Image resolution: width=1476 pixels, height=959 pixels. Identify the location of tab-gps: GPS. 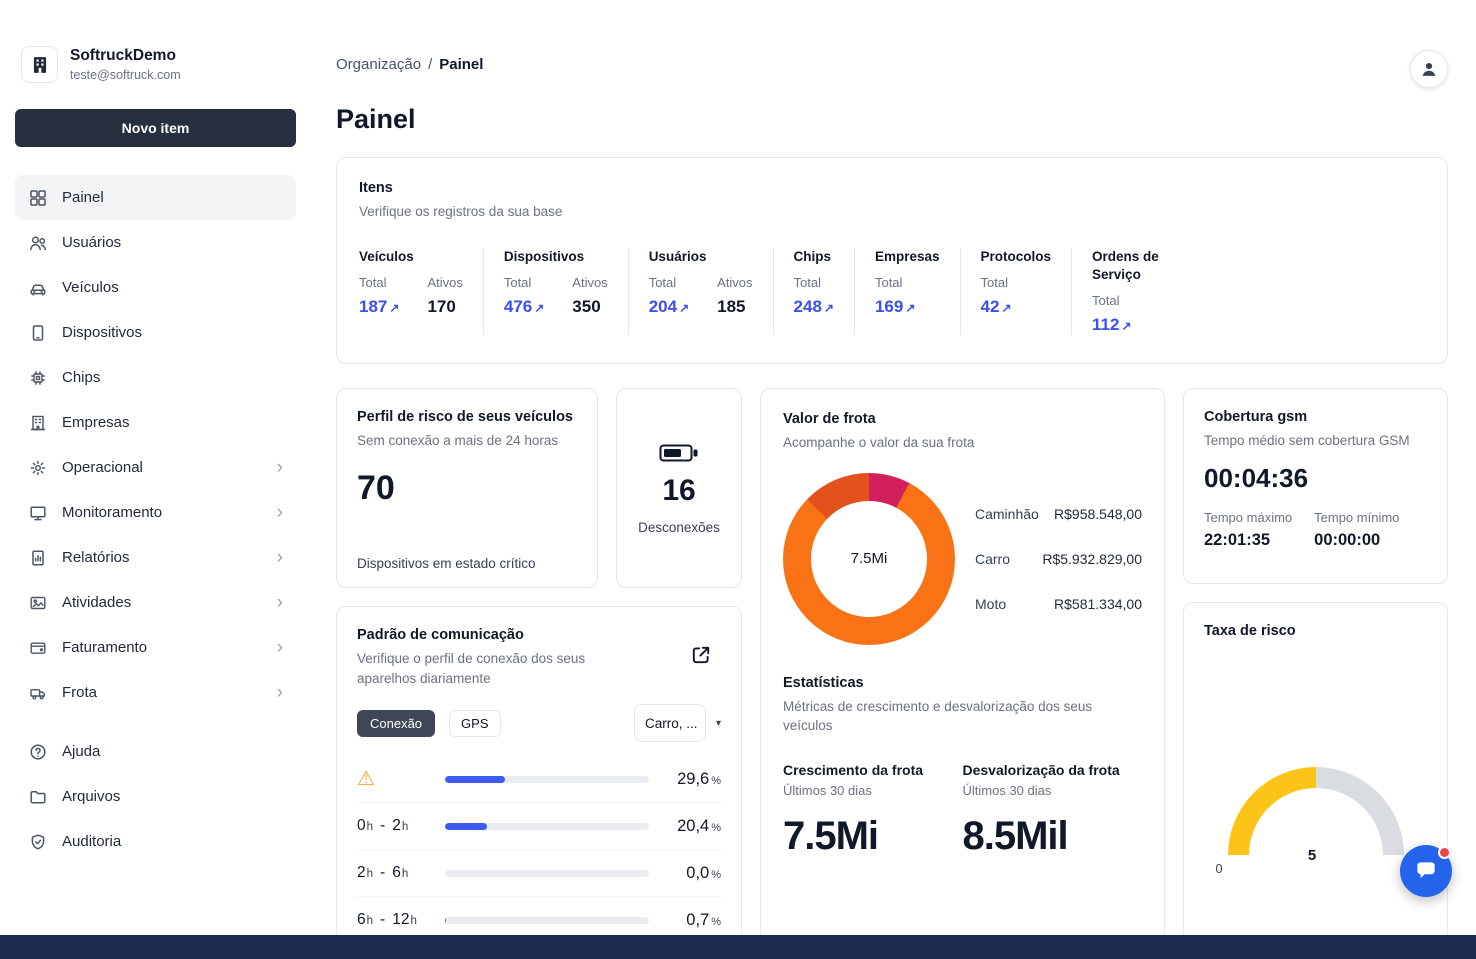
(475, 723).